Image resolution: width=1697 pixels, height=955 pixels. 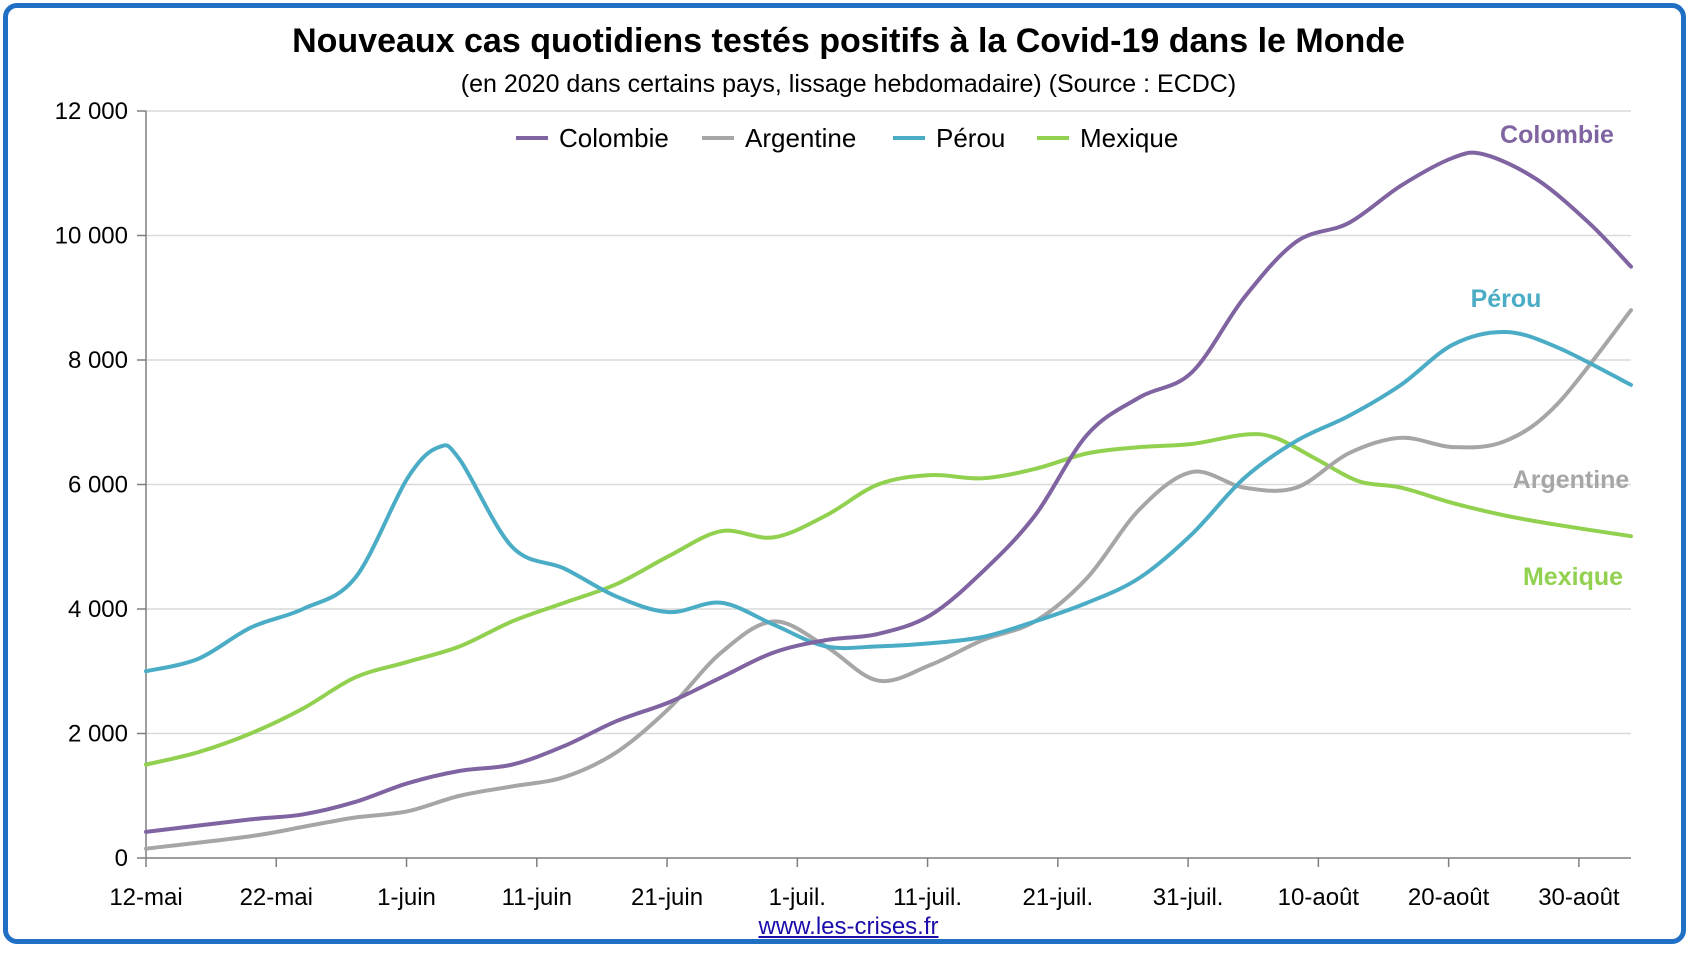 I want to click on legend: Colombie Argentine Pérou Mexique, so click(x=847, y=138).